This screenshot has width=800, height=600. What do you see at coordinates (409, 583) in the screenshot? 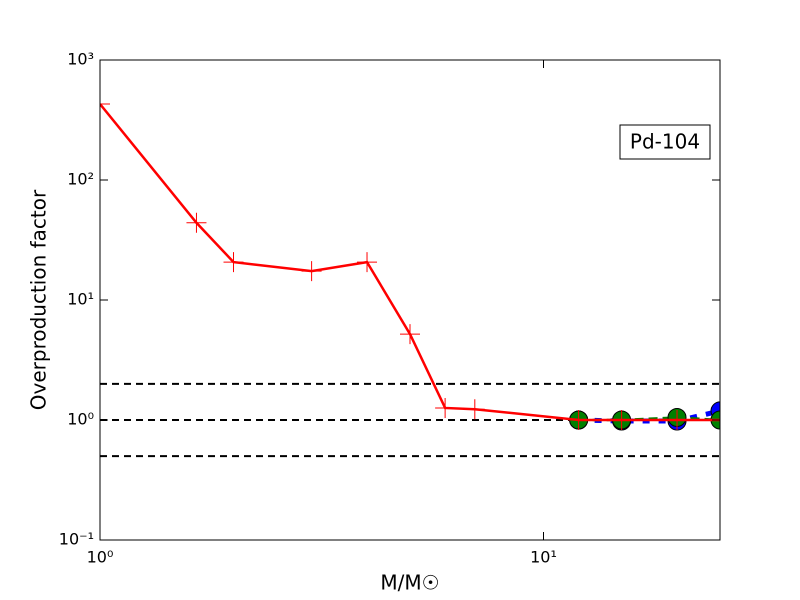
I see `x-axis-label: M/M☉` at bounding box center [409, 583].